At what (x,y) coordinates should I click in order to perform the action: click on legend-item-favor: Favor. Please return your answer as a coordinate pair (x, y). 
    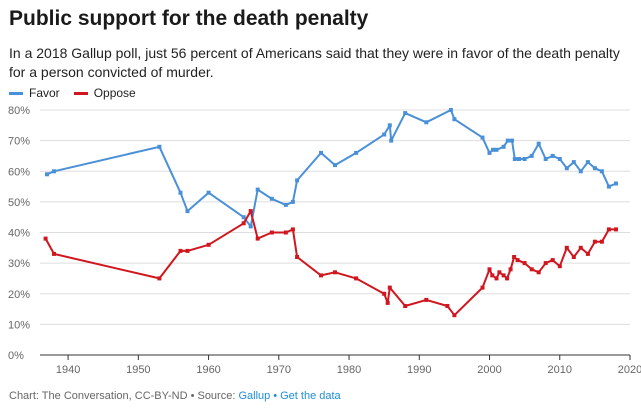
    Looking at the image, I should click on (34, 93).